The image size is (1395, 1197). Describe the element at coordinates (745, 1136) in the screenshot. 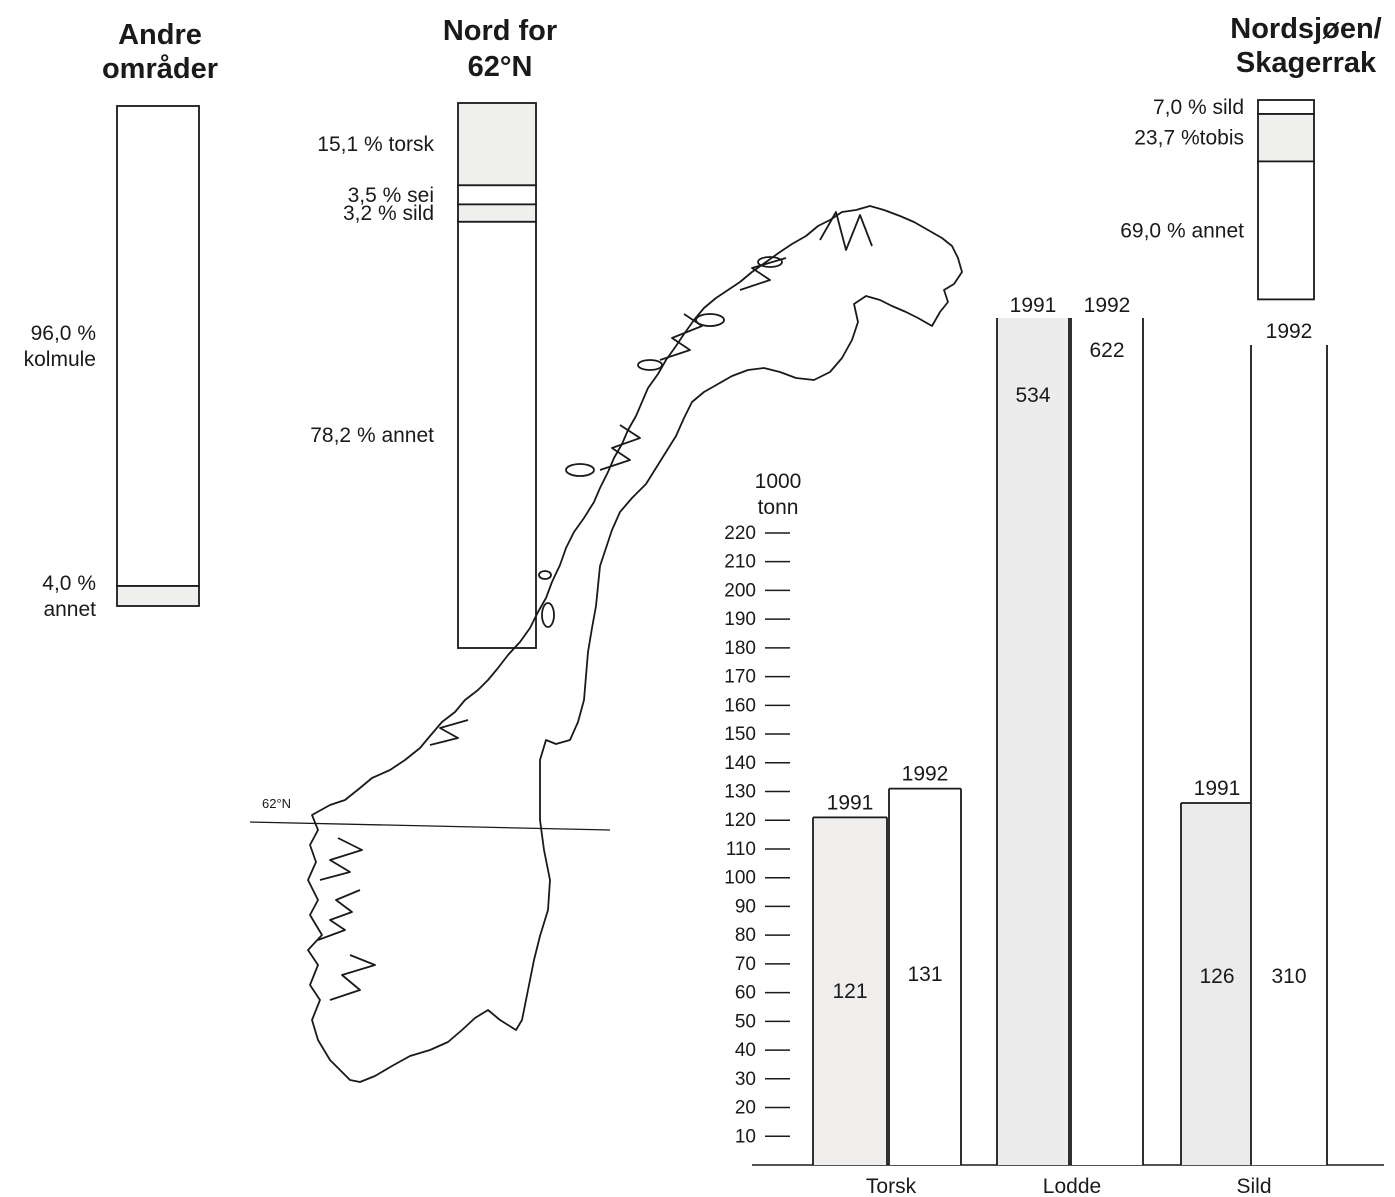

I see `y-tick-label-10: 10` at that location.